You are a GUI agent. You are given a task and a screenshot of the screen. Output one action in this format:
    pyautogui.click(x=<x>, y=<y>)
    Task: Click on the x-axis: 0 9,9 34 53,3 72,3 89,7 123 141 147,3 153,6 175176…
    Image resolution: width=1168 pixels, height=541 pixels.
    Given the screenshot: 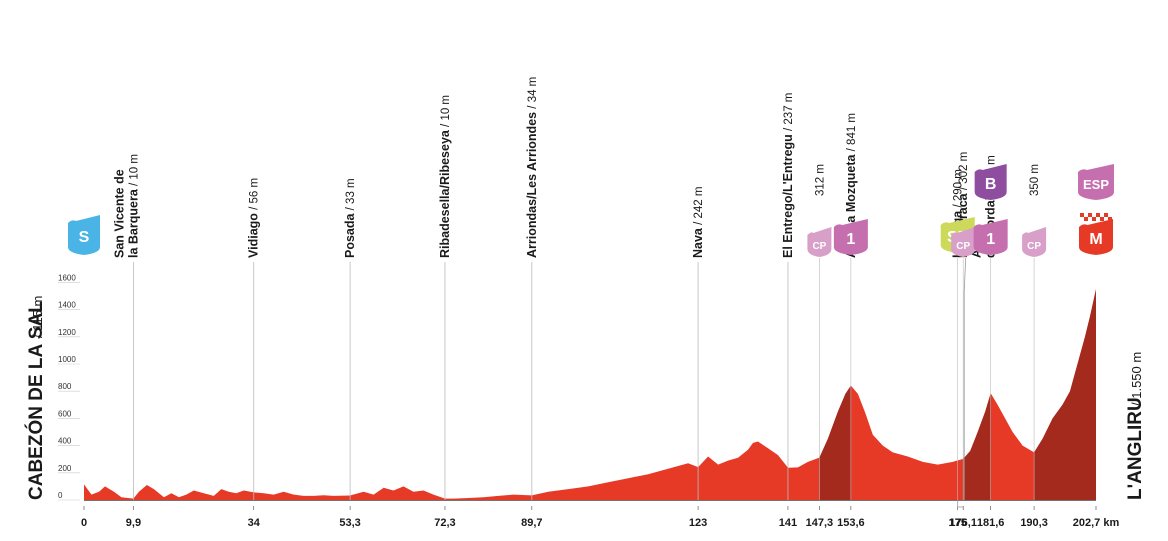 What is the action you would take?
    pyautogui.click(x=600, y=514)
    